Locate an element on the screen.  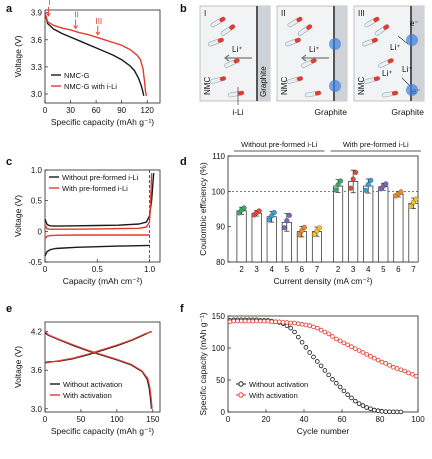
y-tick-label: 100 is located at coordinates (219, 348).